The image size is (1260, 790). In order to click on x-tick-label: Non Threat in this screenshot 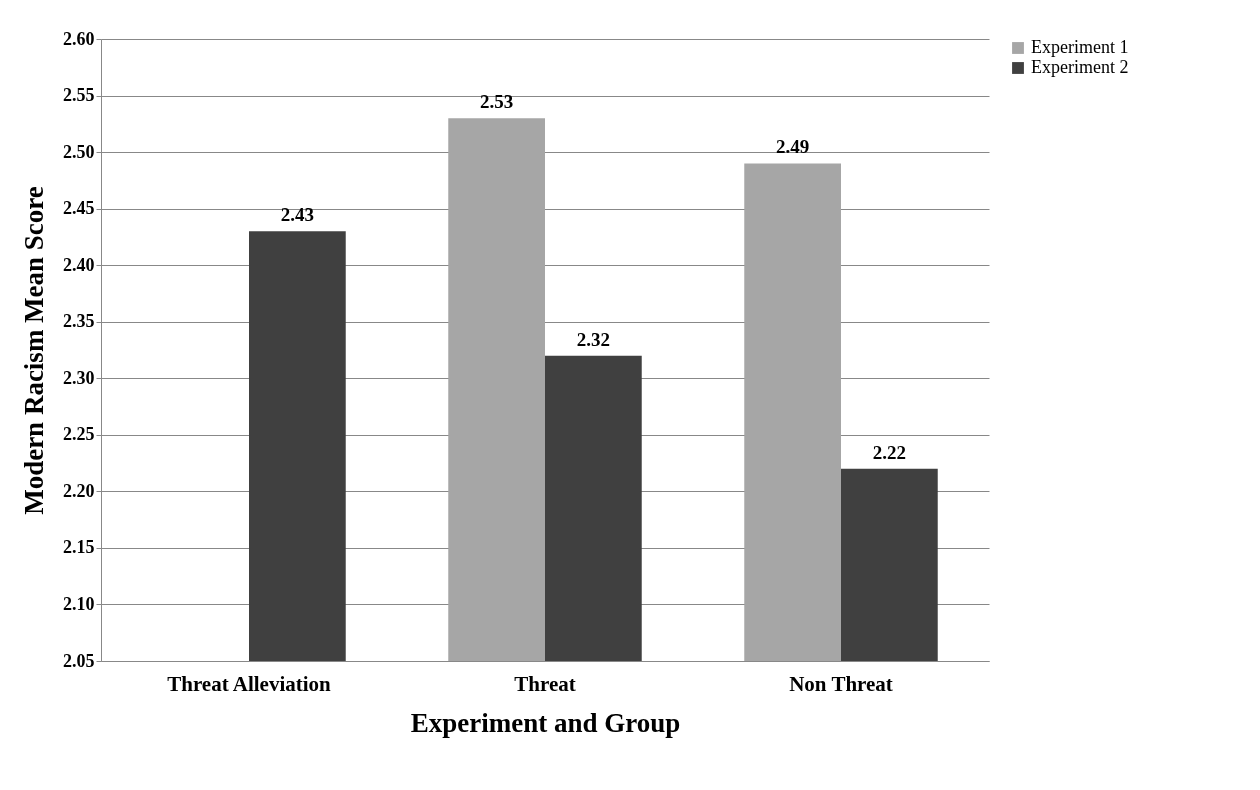, I will do `click(841, 683)`.